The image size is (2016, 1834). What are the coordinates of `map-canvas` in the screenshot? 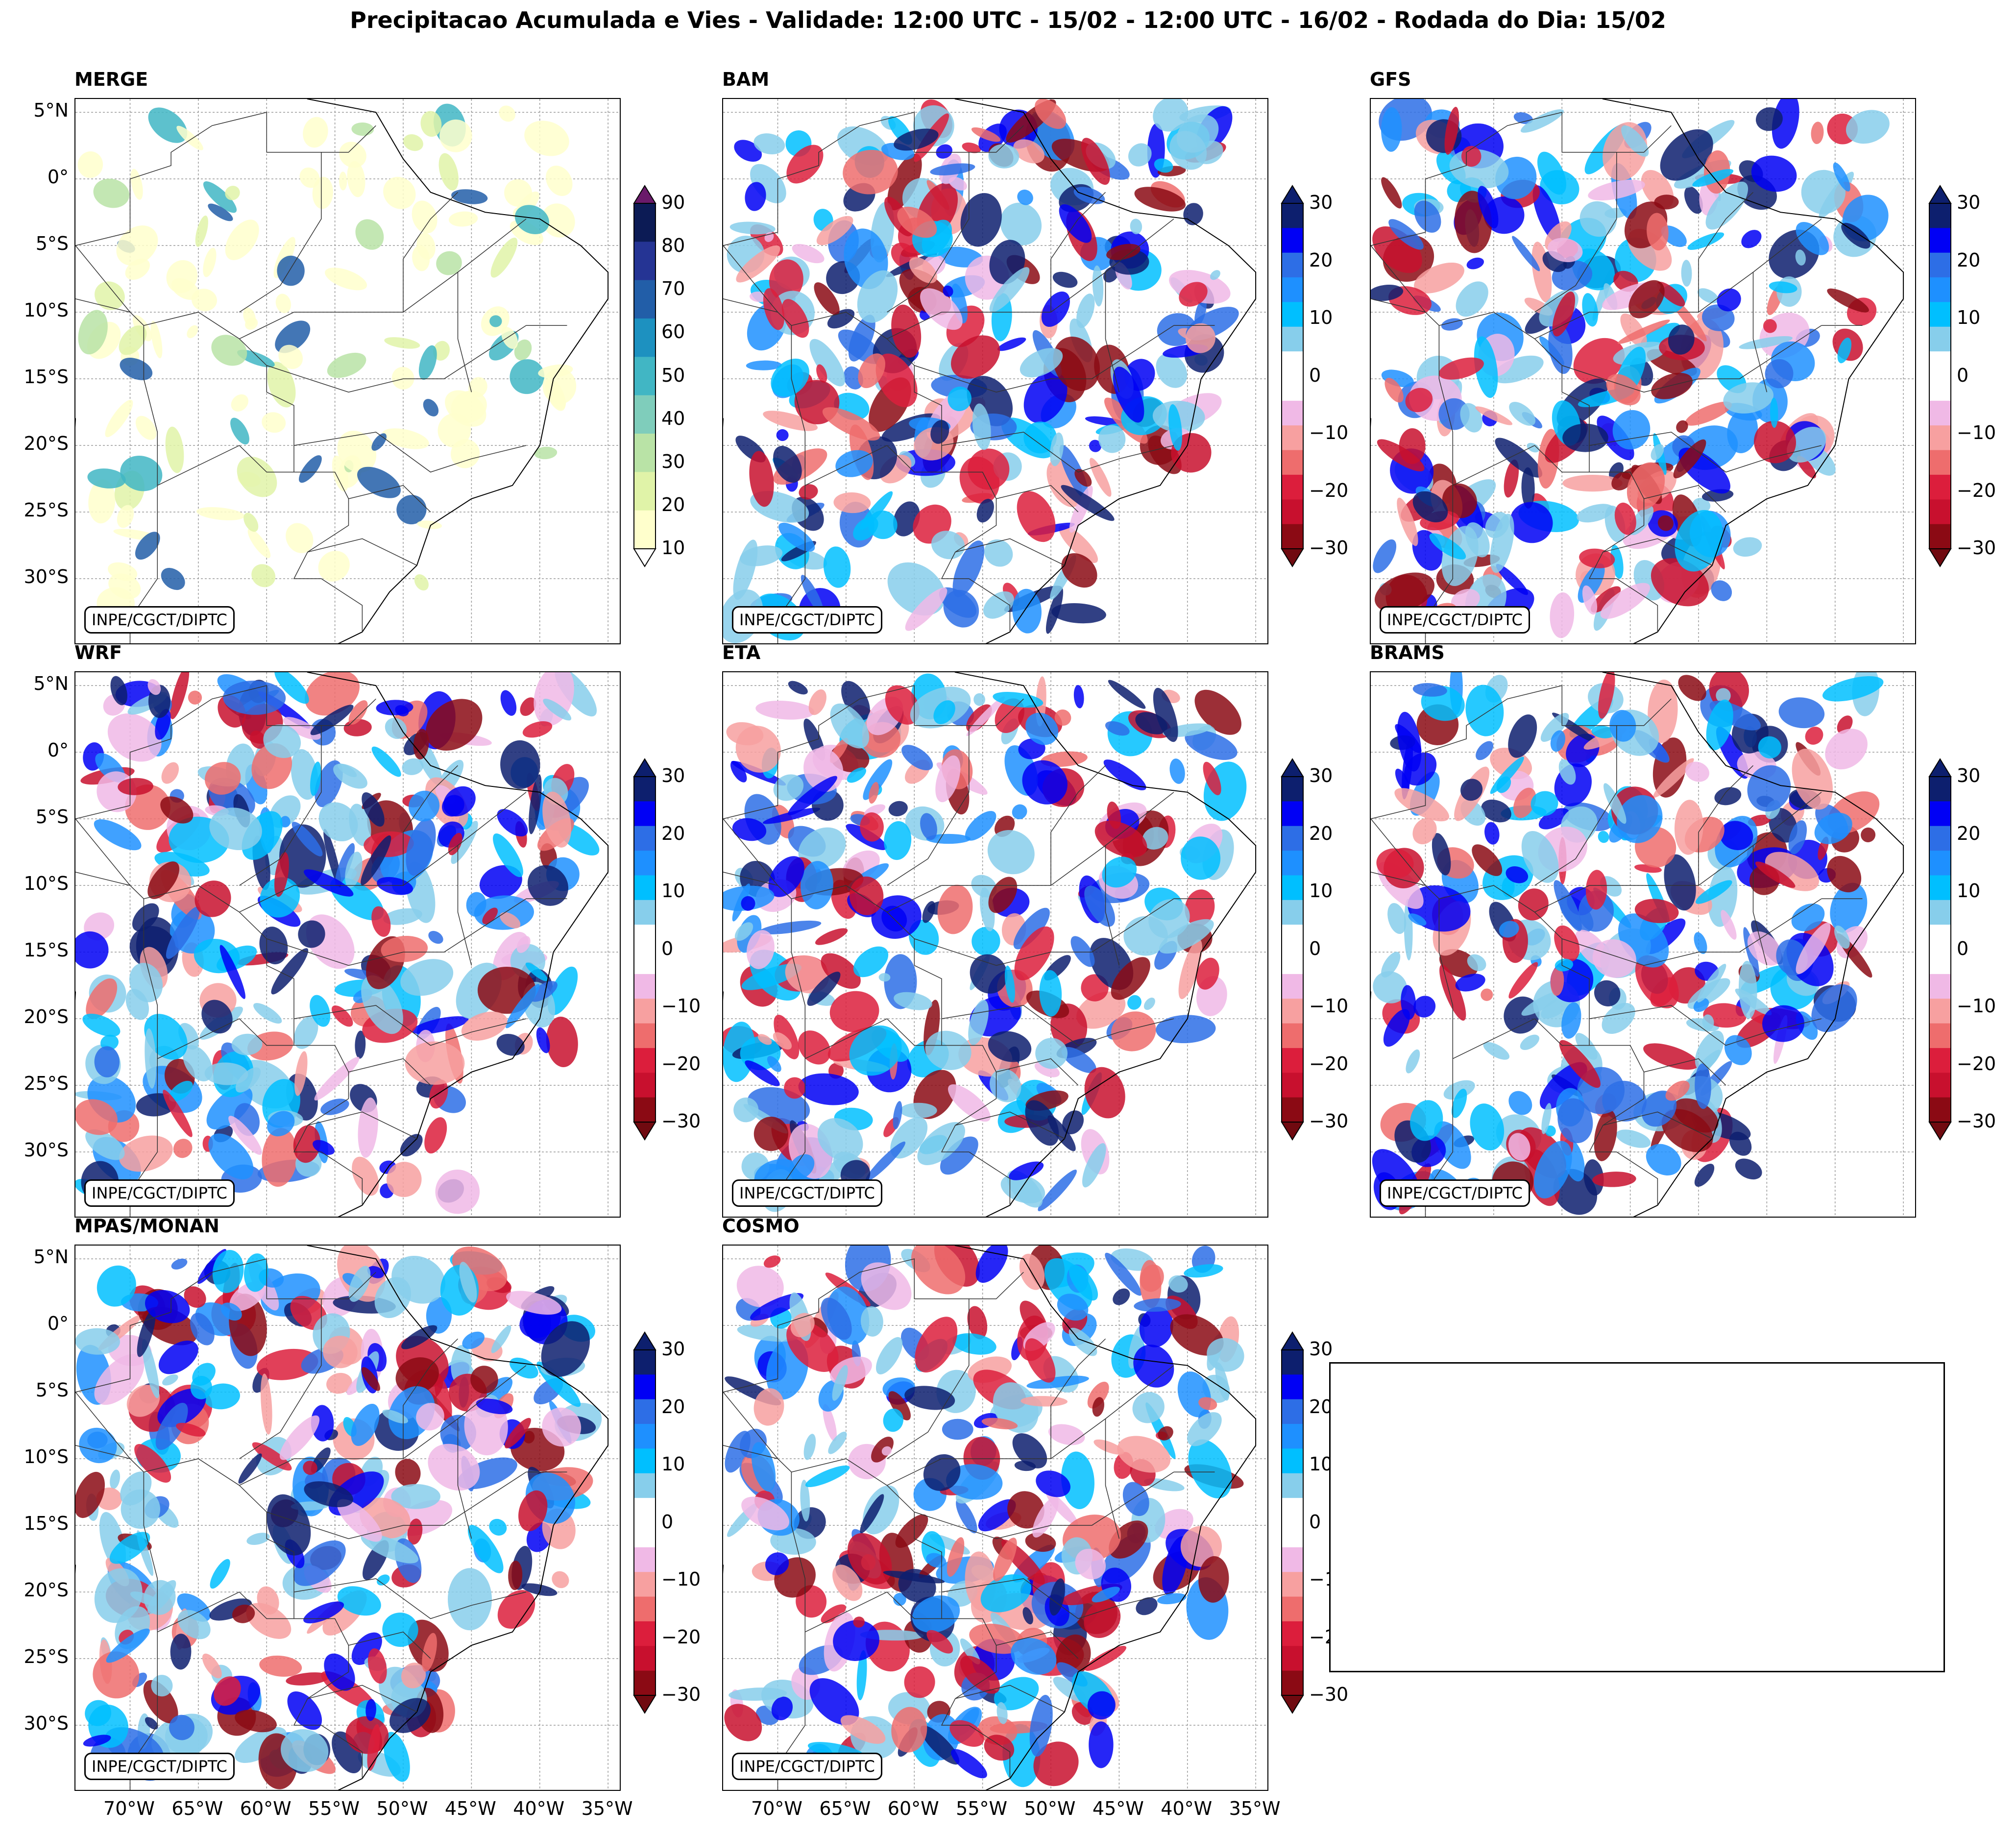 It's located at (347, 944).